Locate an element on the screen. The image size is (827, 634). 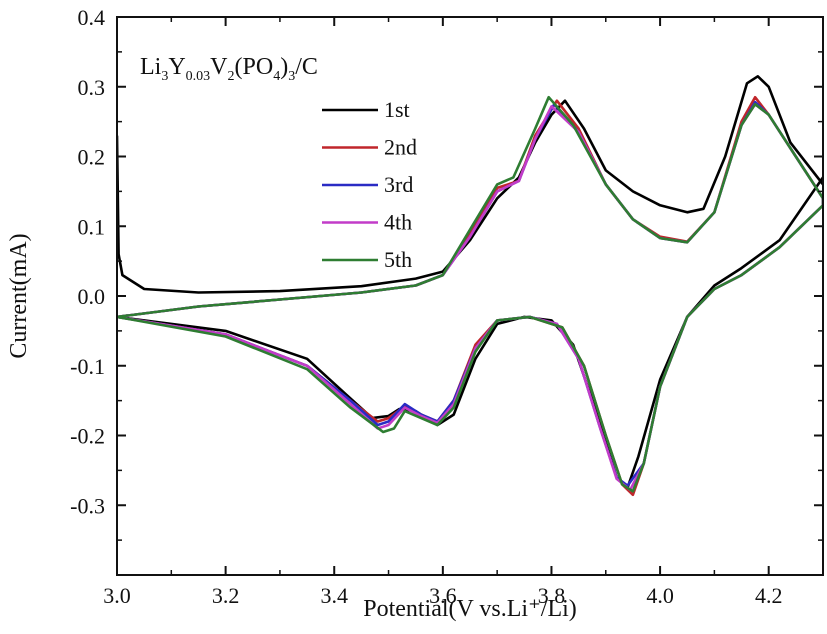
y-tick-label: 0.0 is located at coordinates (92, 296).